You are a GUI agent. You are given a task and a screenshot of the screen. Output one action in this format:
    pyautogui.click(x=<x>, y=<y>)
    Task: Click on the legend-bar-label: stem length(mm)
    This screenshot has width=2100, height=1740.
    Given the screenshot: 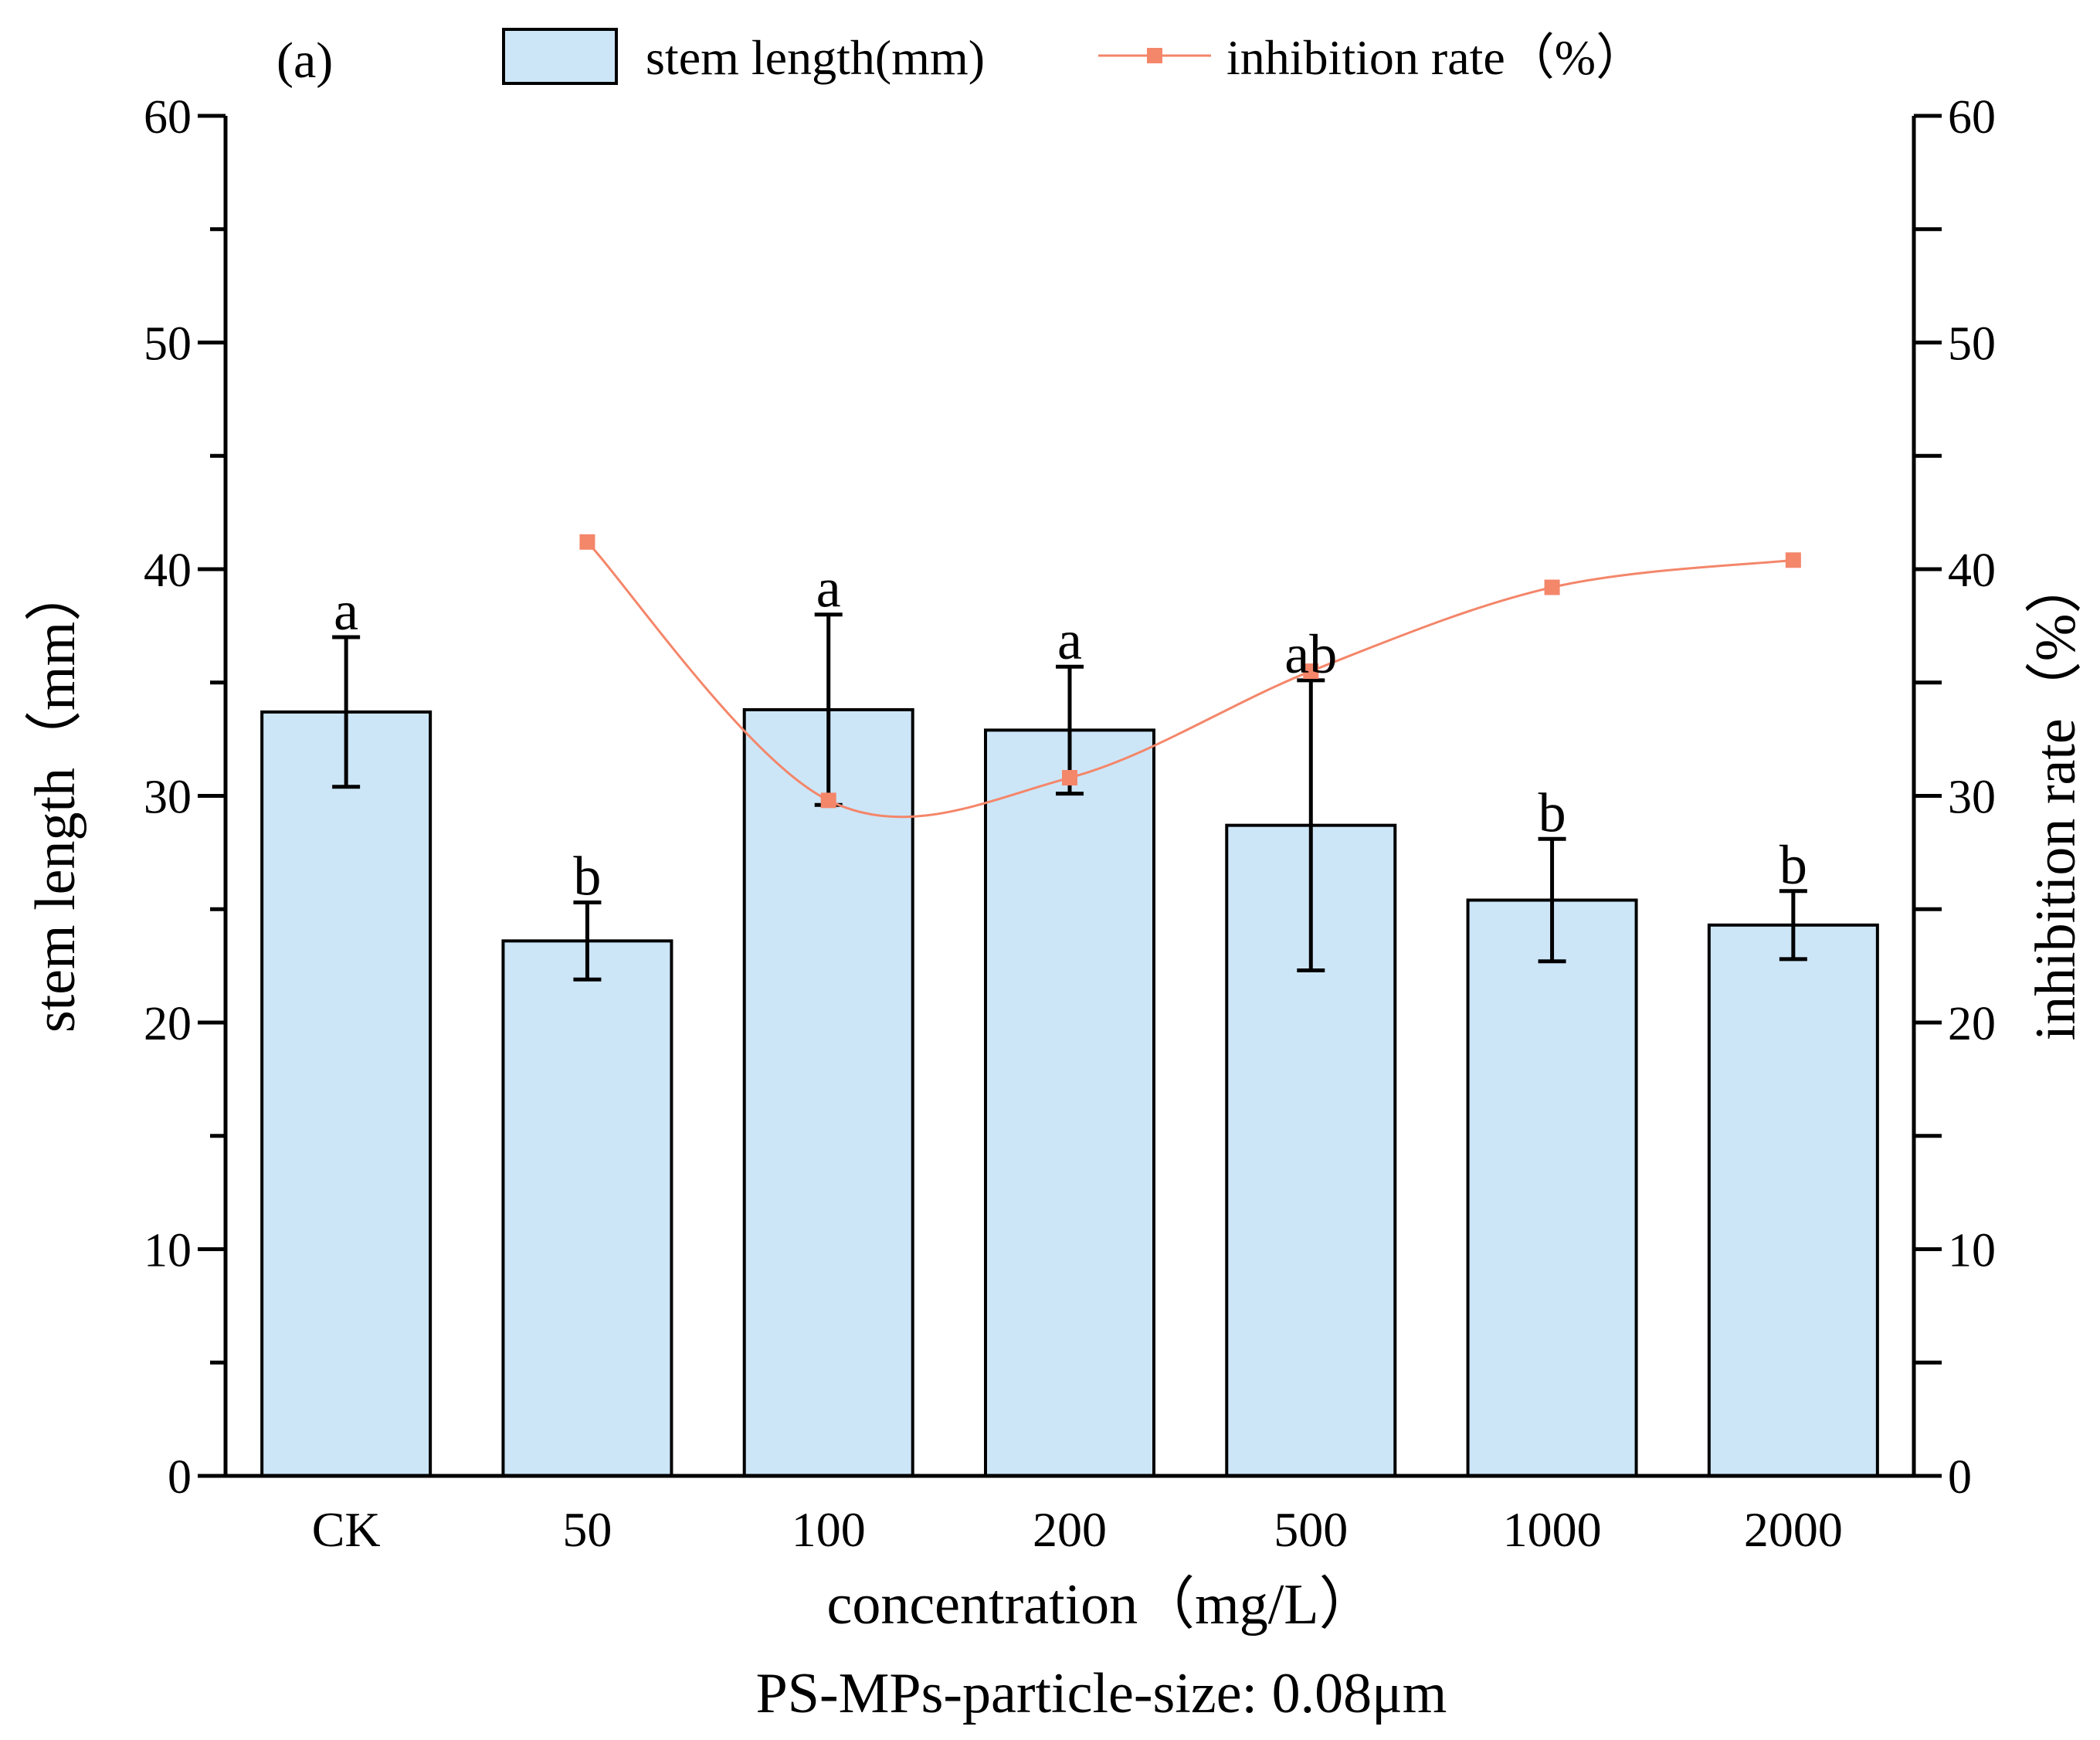 What is the action you would take?
    pyautogui.click(x=815, y=57)
    